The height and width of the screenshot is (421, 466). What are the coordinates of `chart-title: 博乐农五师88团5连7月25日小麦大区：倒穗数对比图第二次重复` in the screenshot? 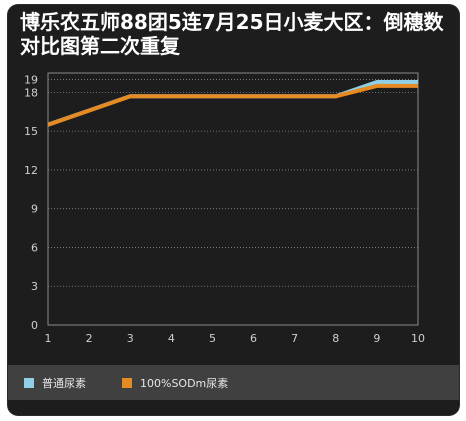 It's located at (232, 34).